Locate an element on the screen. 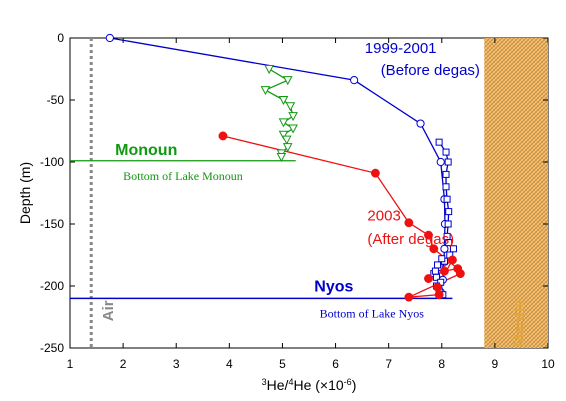 Image resolution: width=566 pixels, height=401 pixels. x-tick-label: 8 is located at coordinates (441, 364).